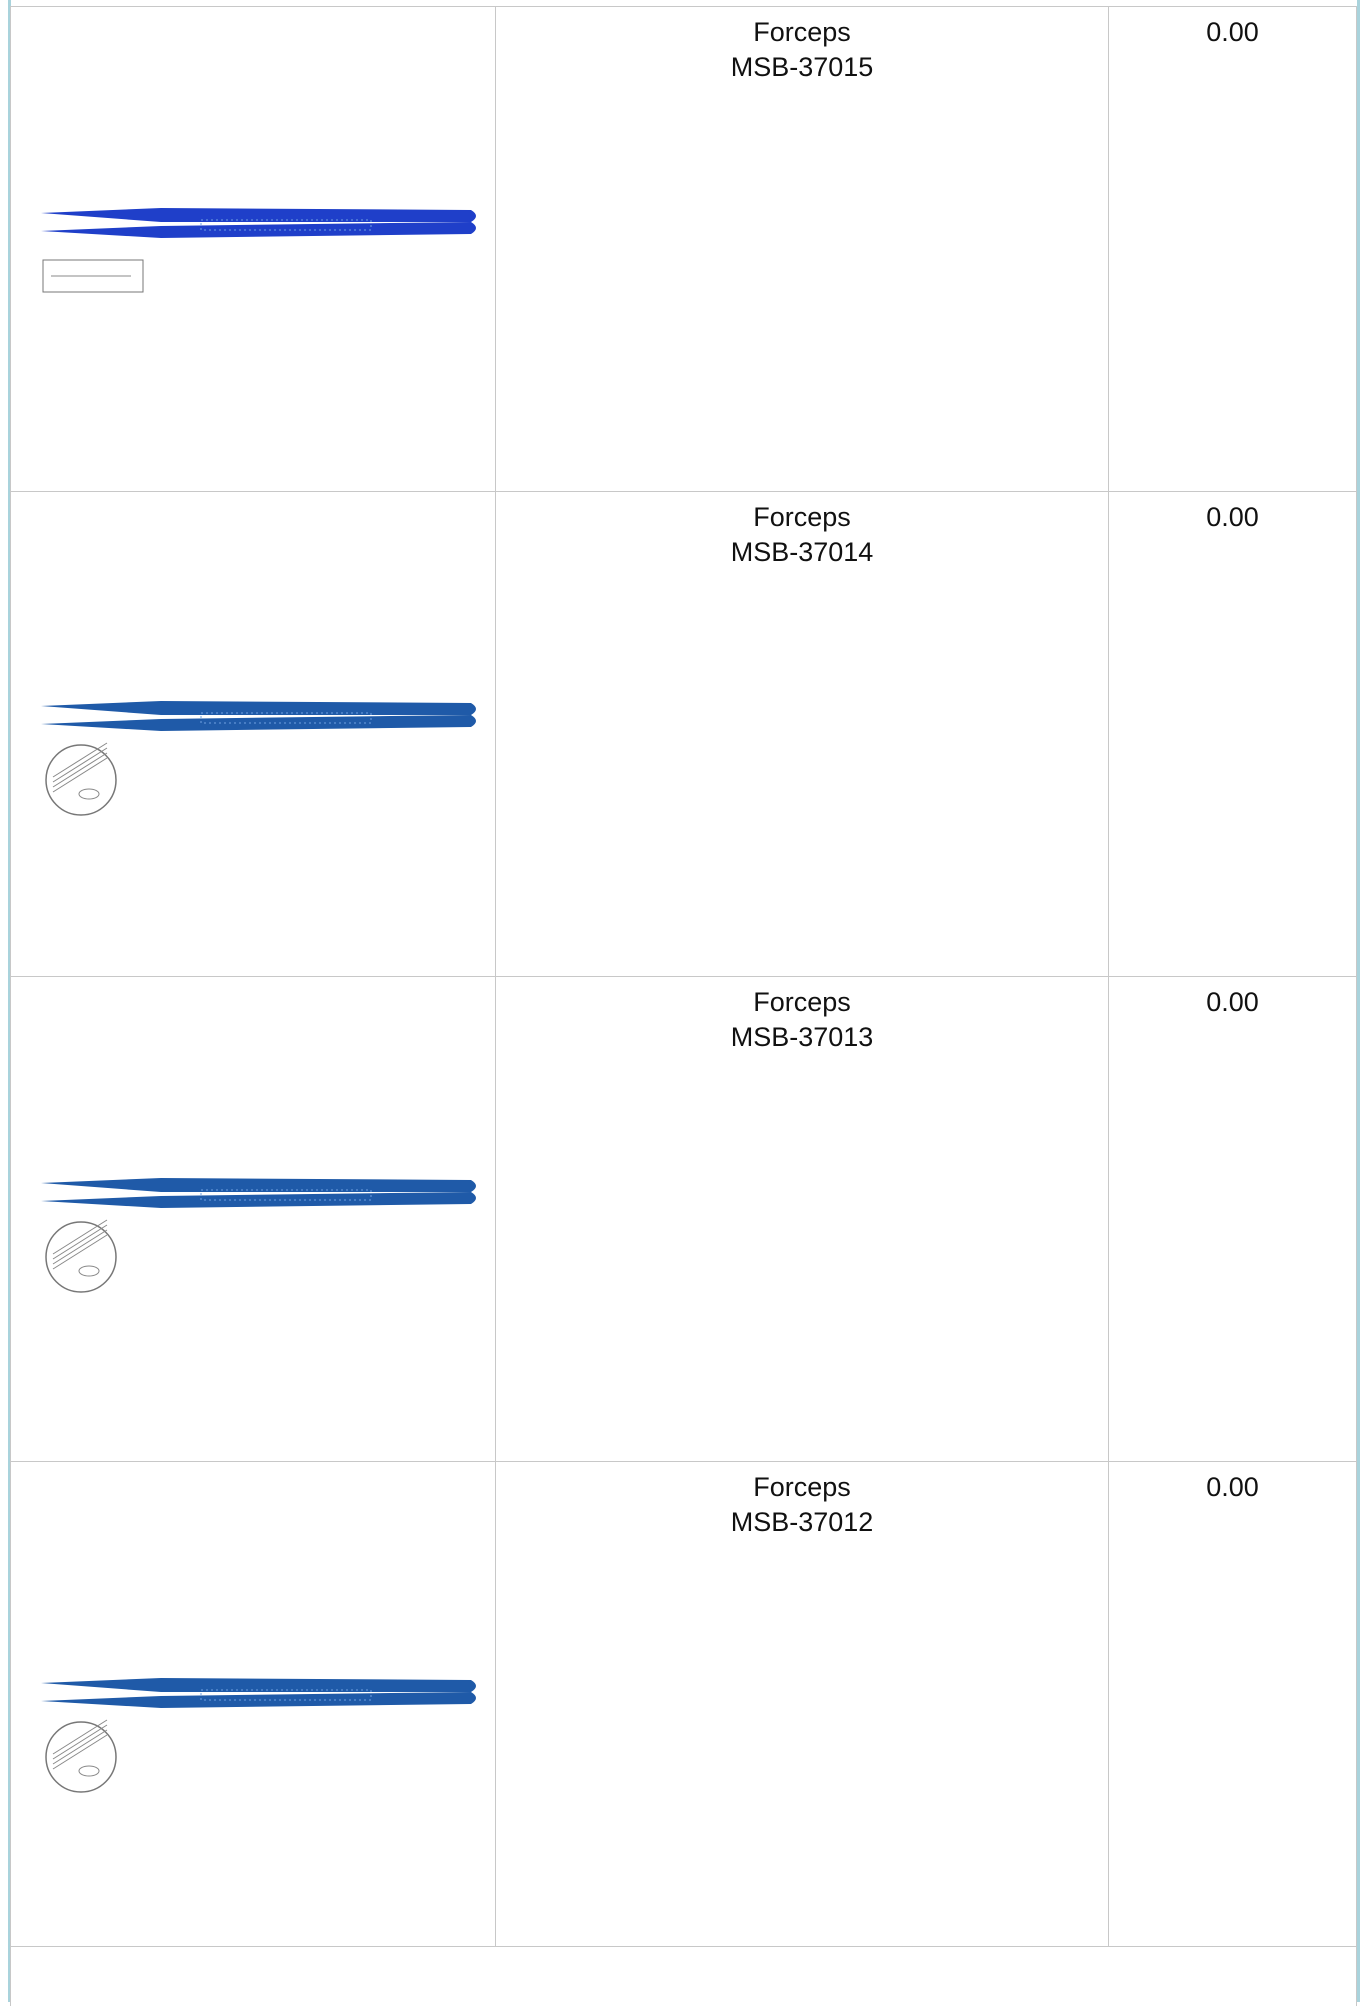 The width and height of the screenshot is (1371, 2006). Describe the element at coordinates (802, 249) in the screenshot. I see `product-name-cell: Forceps MSB-37015` at that location.